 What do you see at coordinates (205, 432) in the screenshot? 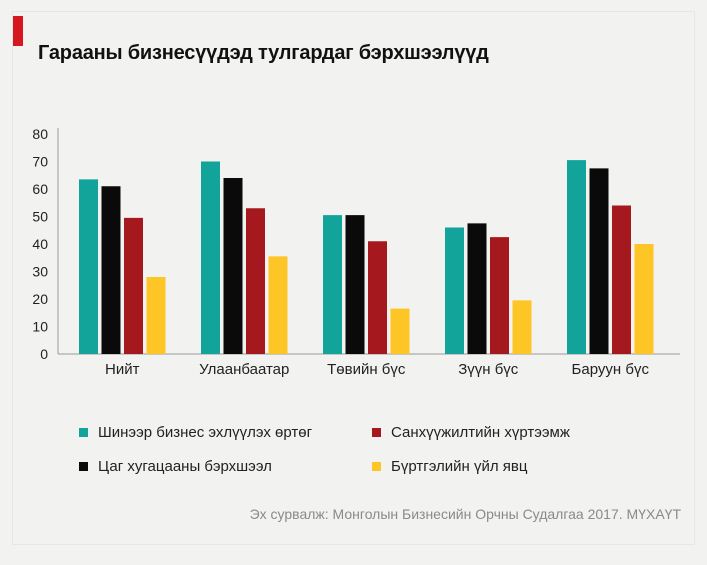
I see `legend-label: Шинээр бизнес эхлүүлэх өртөг` at bounding box center [205, 432].